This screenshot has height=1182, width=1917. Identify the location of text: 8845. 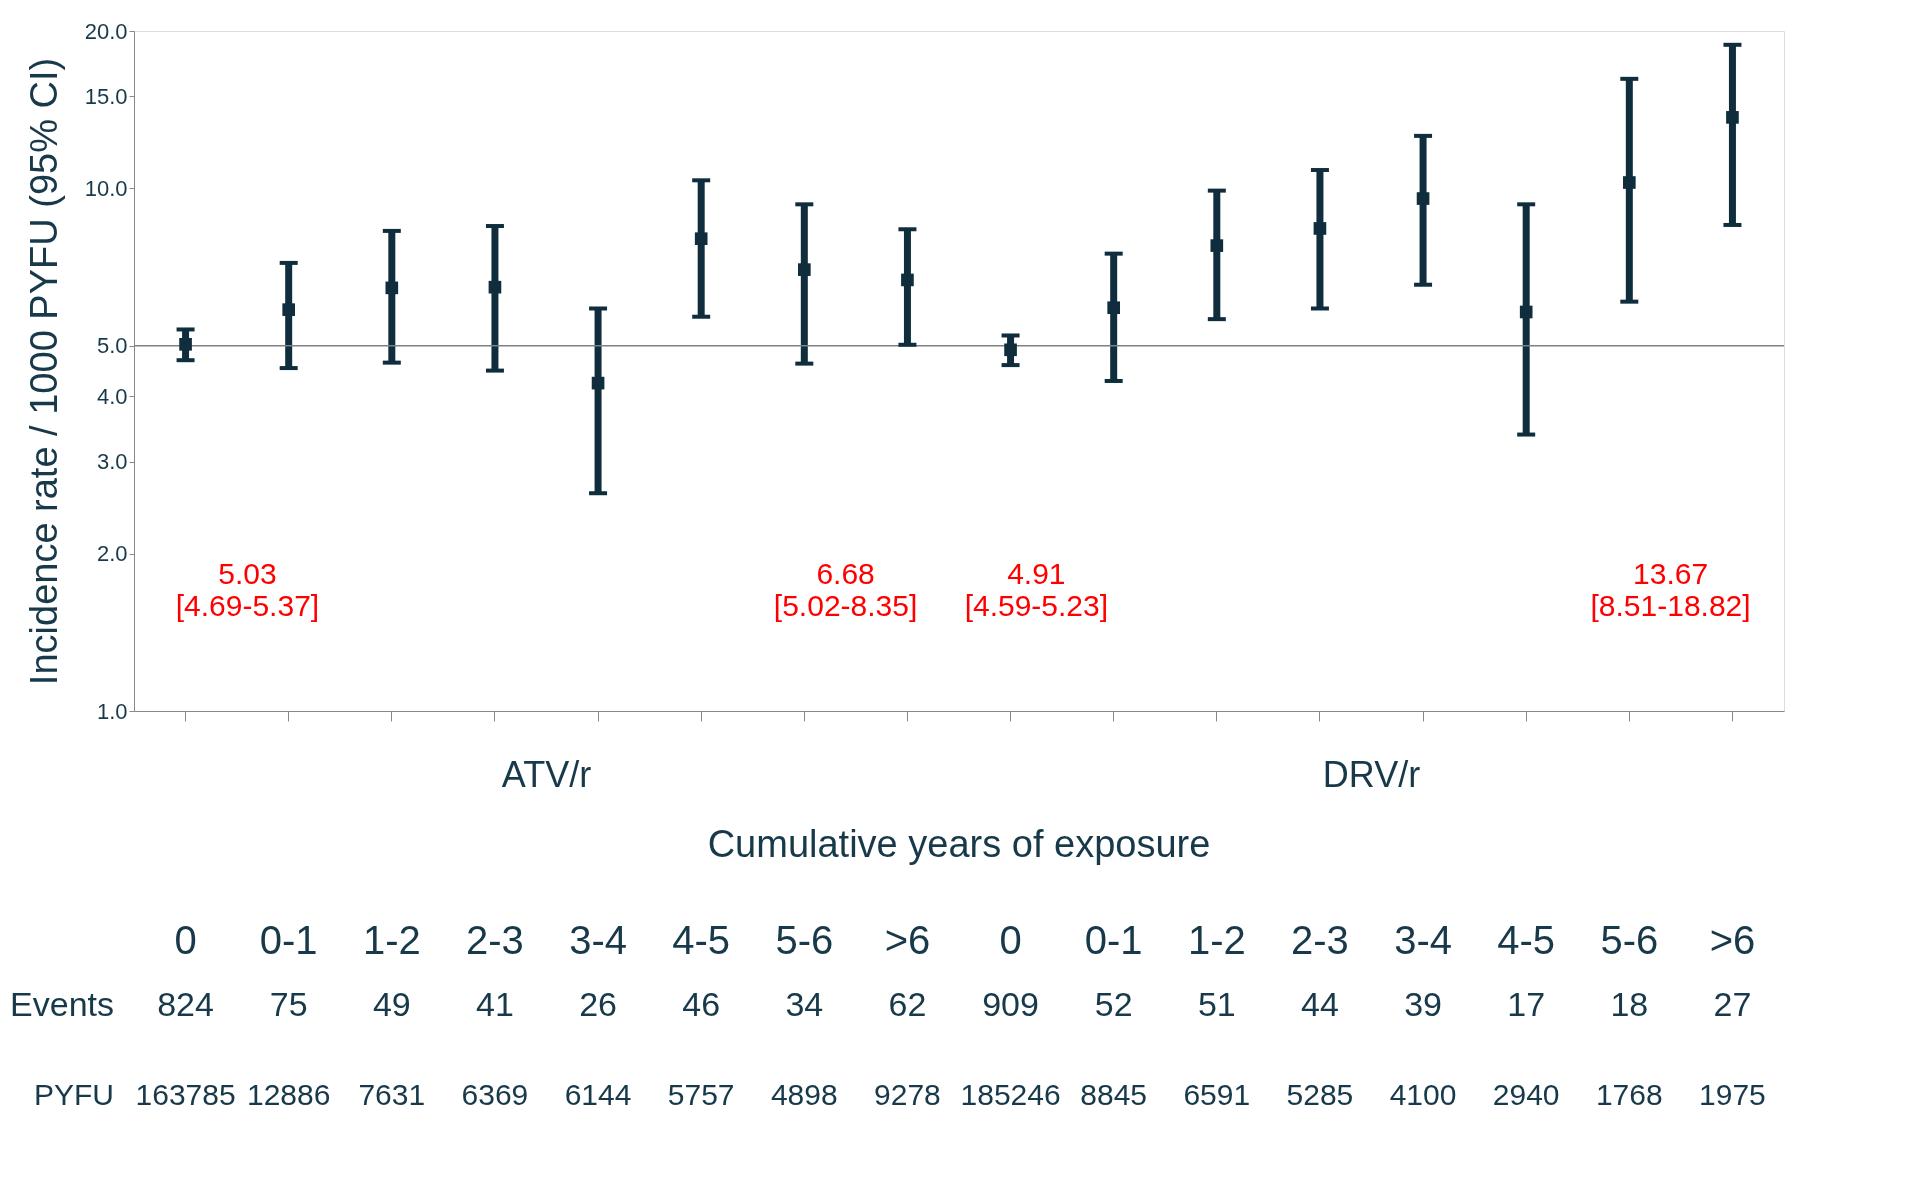
(1114, 1094).